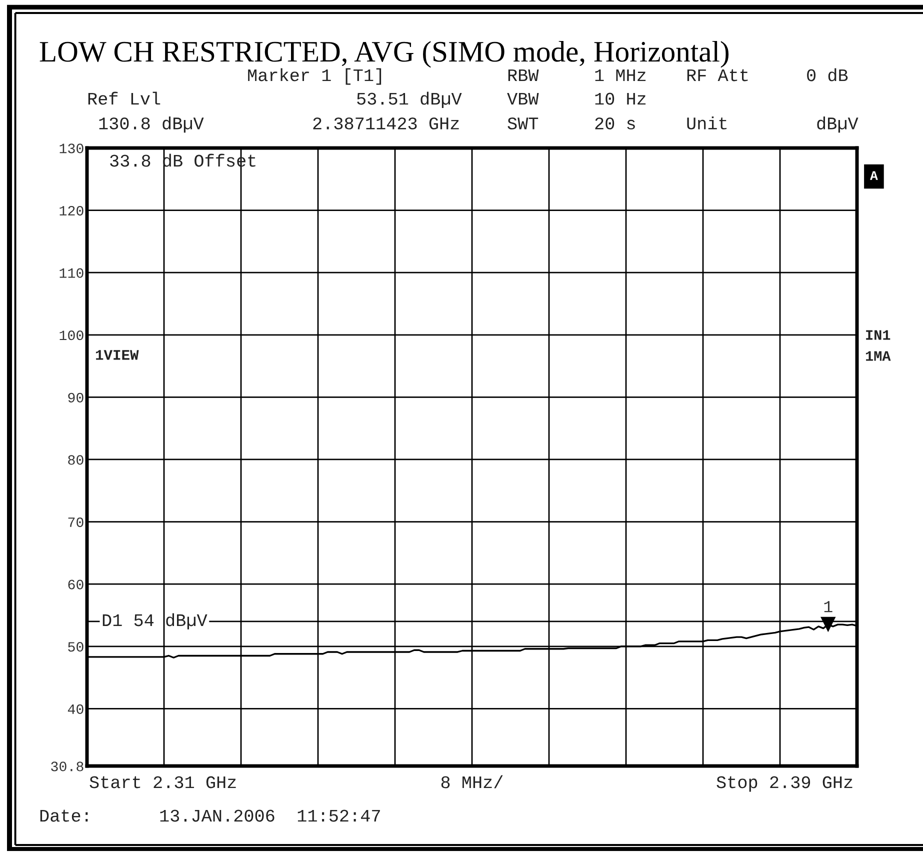  I want to click on text: 2.38711423 GHz, so click(386, 123).